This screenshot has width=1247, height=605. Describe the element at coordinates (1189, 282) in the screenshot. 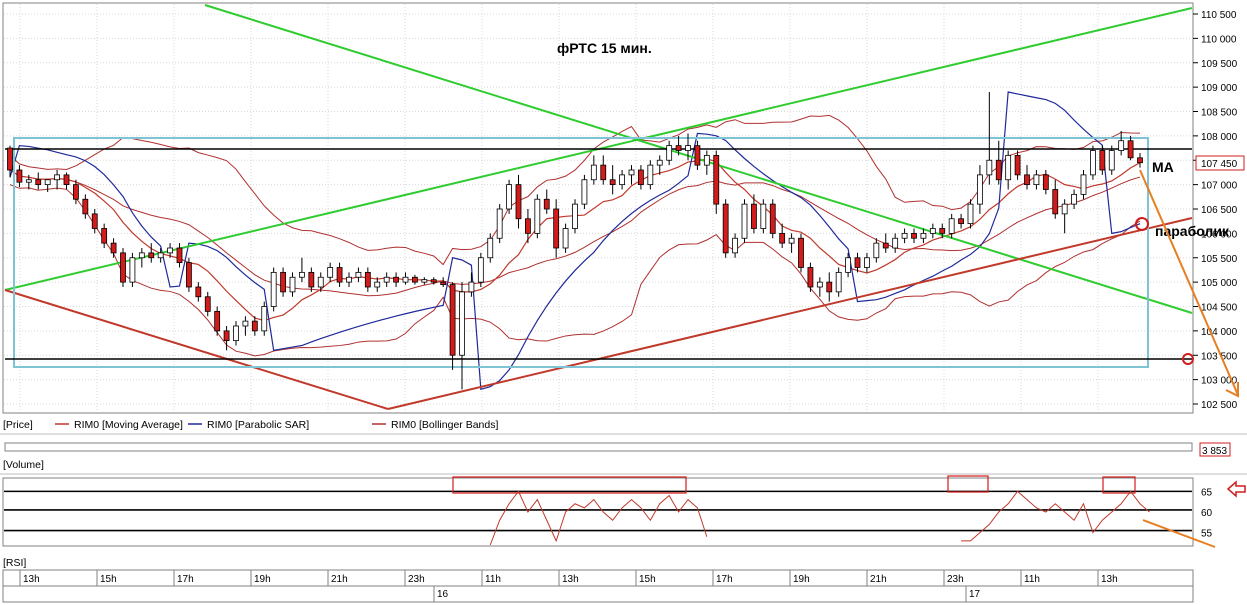

I see `forecast-arrow-price` at that location.